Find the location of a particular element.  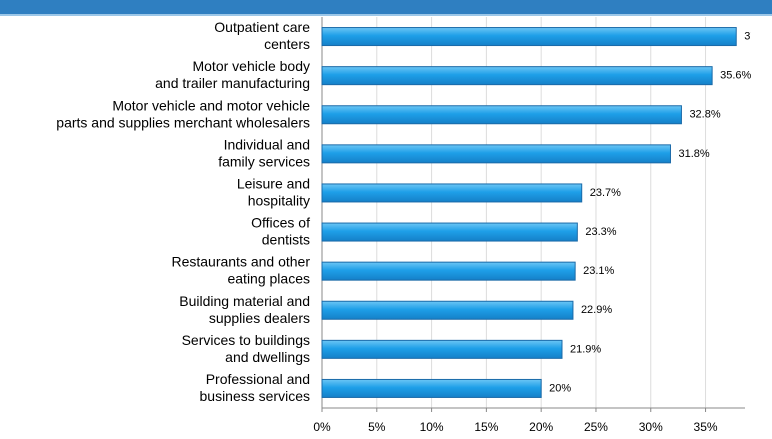

header-rule is located at coordinates (386, 15).